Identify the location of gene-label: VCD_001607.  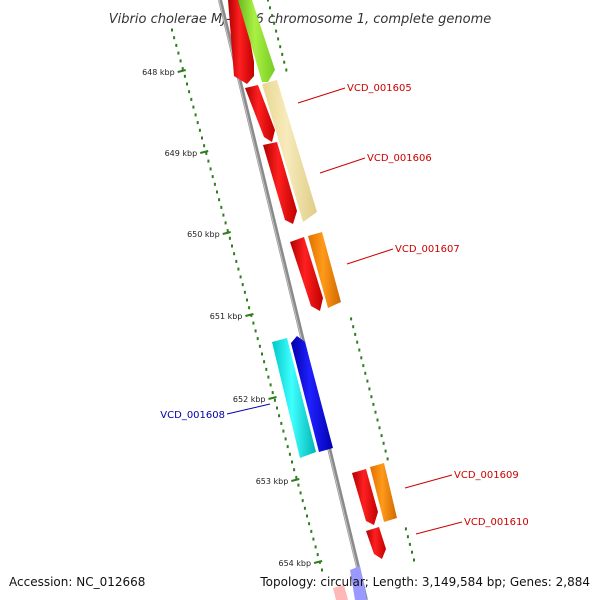
(427, 249).